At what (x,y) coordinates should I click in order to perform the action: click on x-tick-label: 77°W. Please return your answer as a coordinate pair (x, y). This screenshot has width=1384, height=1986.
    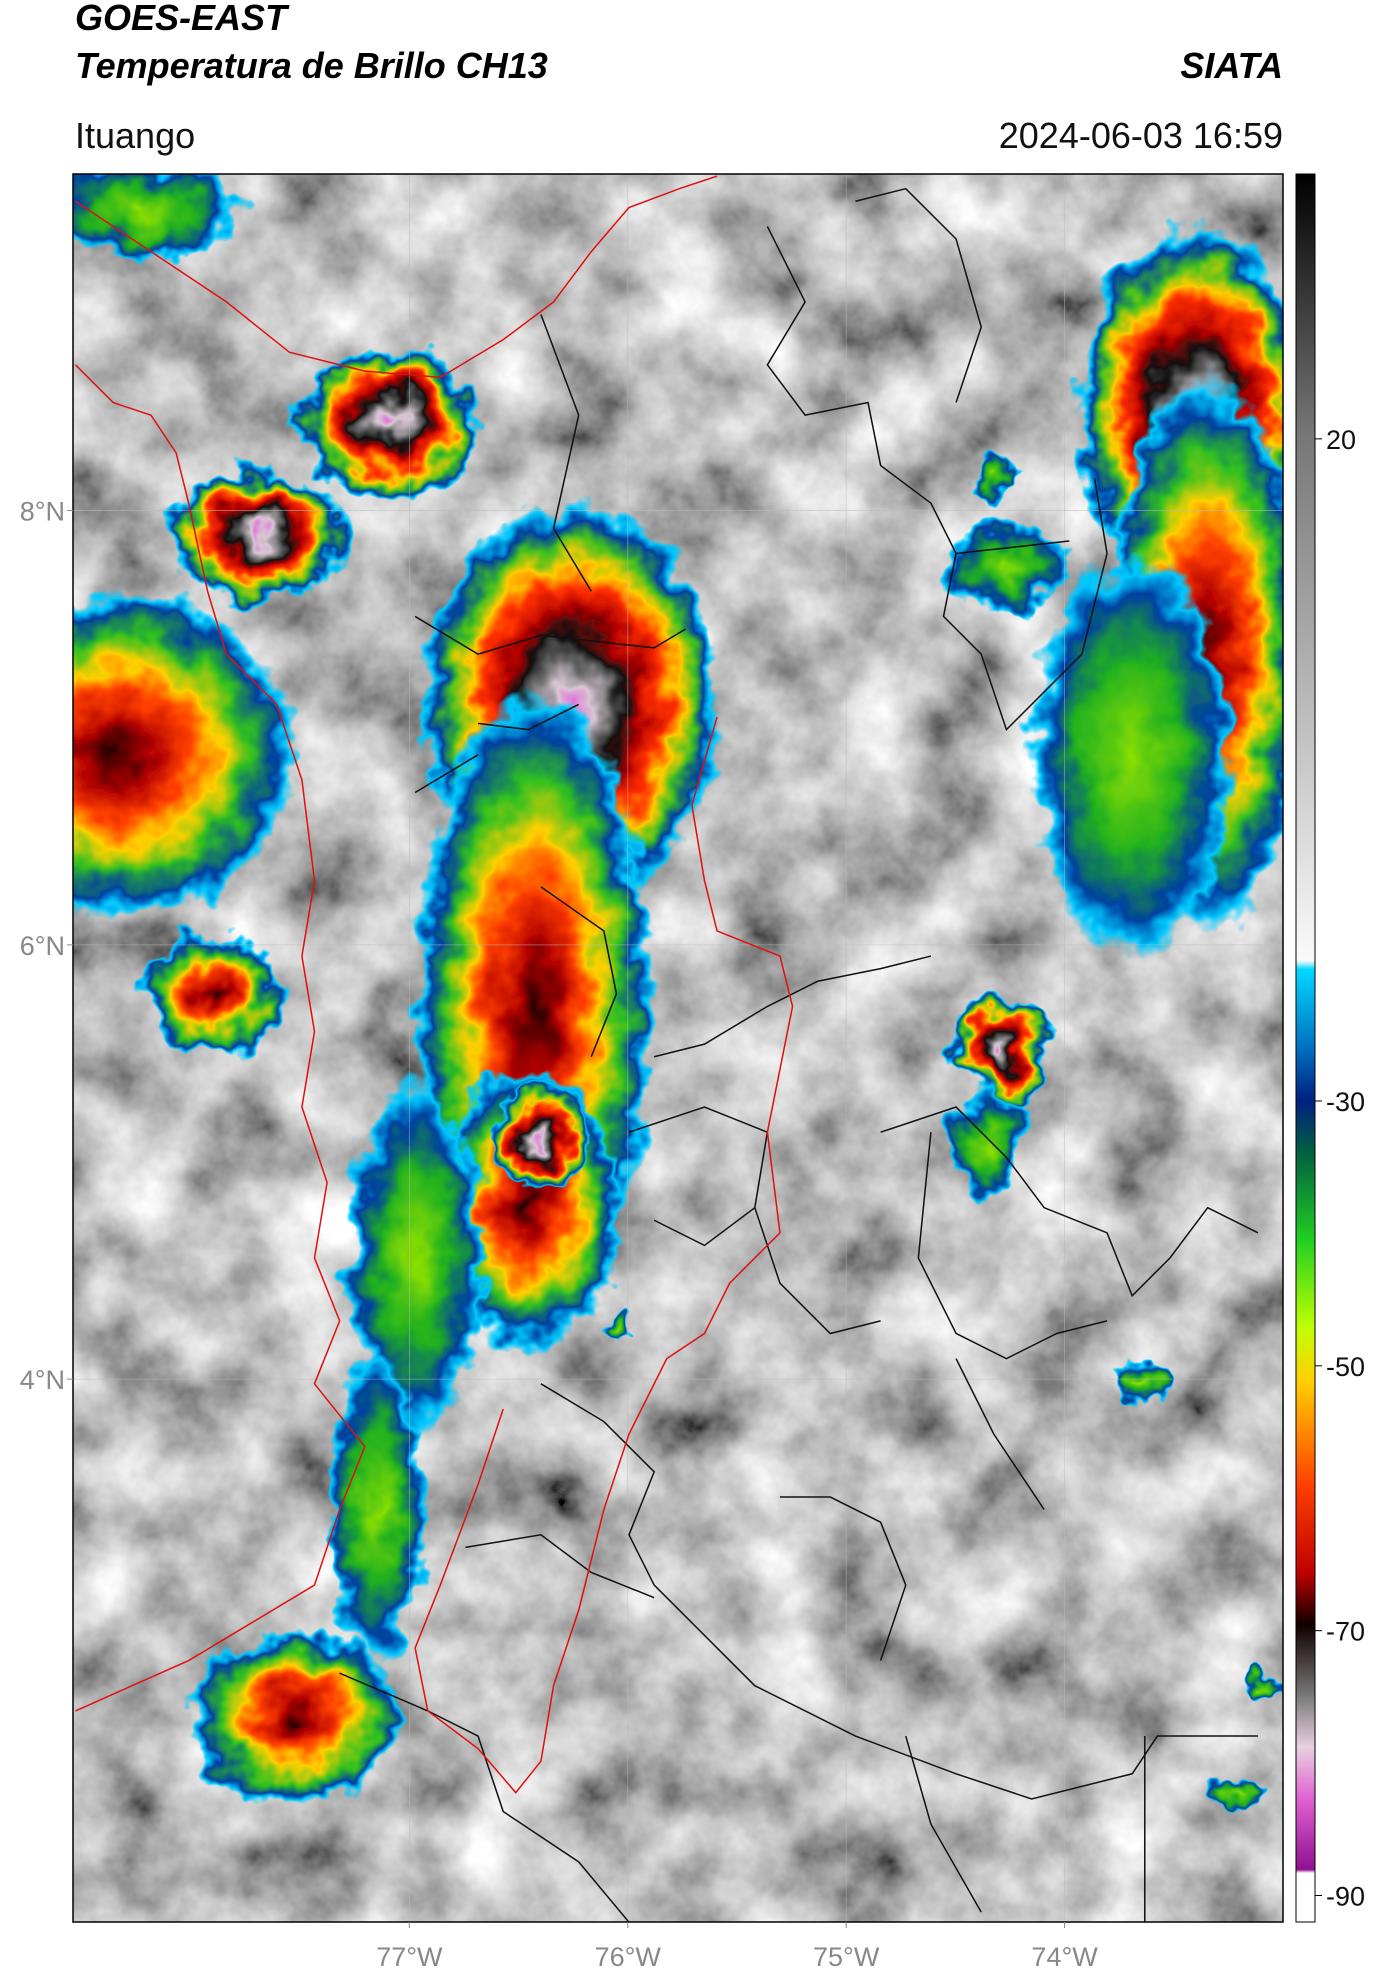
    Looking at the image, I should click on (409, 1957).